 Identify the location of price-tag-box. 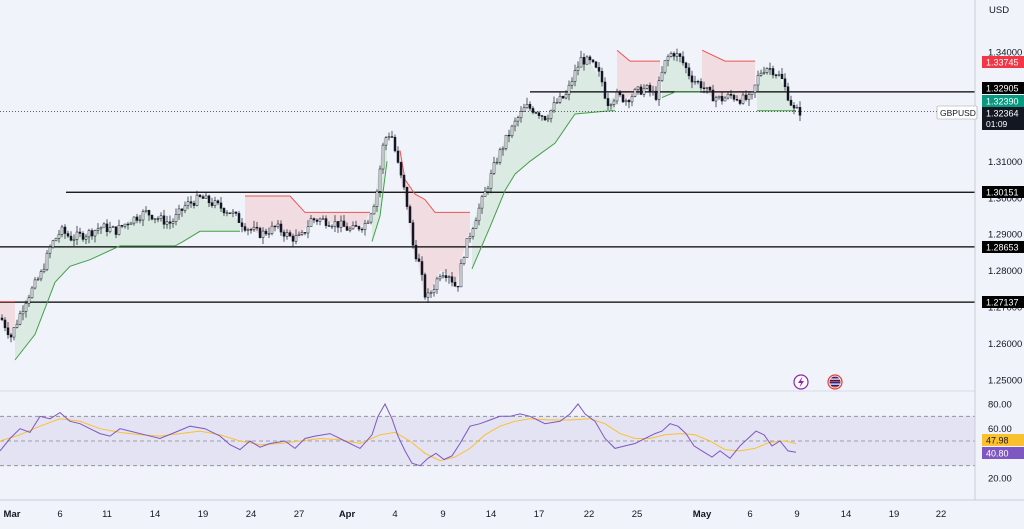
(1003, 62).